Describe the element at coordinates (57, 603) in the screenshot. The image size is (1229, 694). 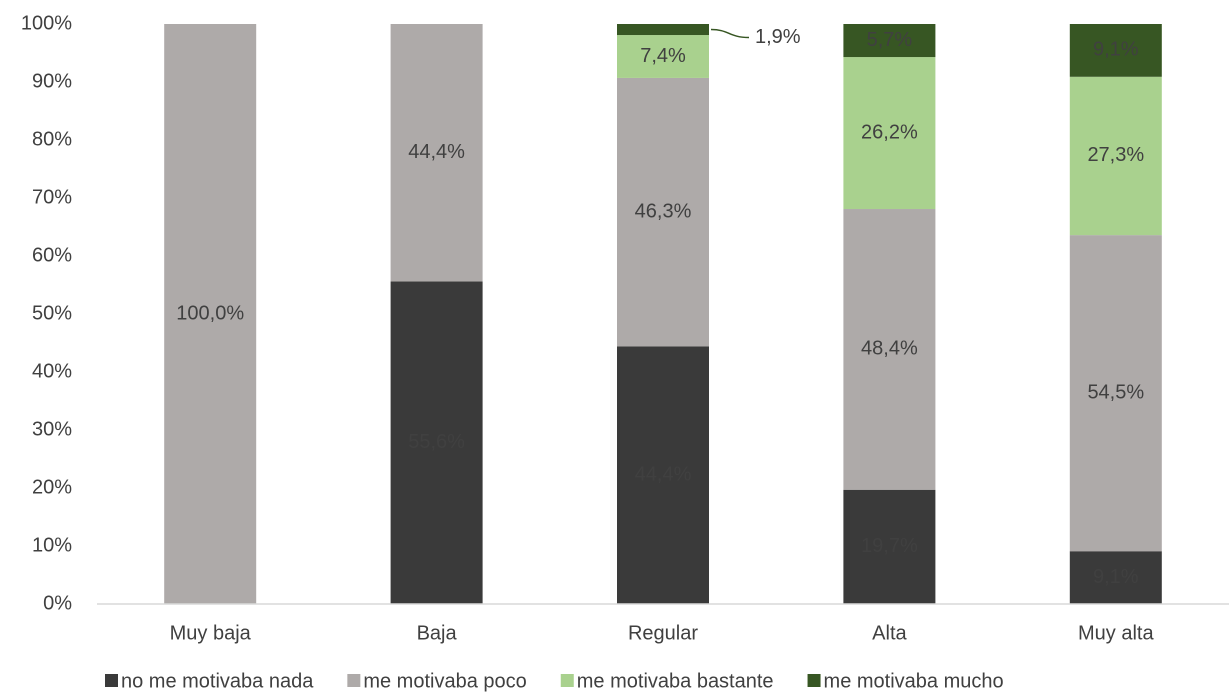
I see `y-tick-label: 0%` at that location.